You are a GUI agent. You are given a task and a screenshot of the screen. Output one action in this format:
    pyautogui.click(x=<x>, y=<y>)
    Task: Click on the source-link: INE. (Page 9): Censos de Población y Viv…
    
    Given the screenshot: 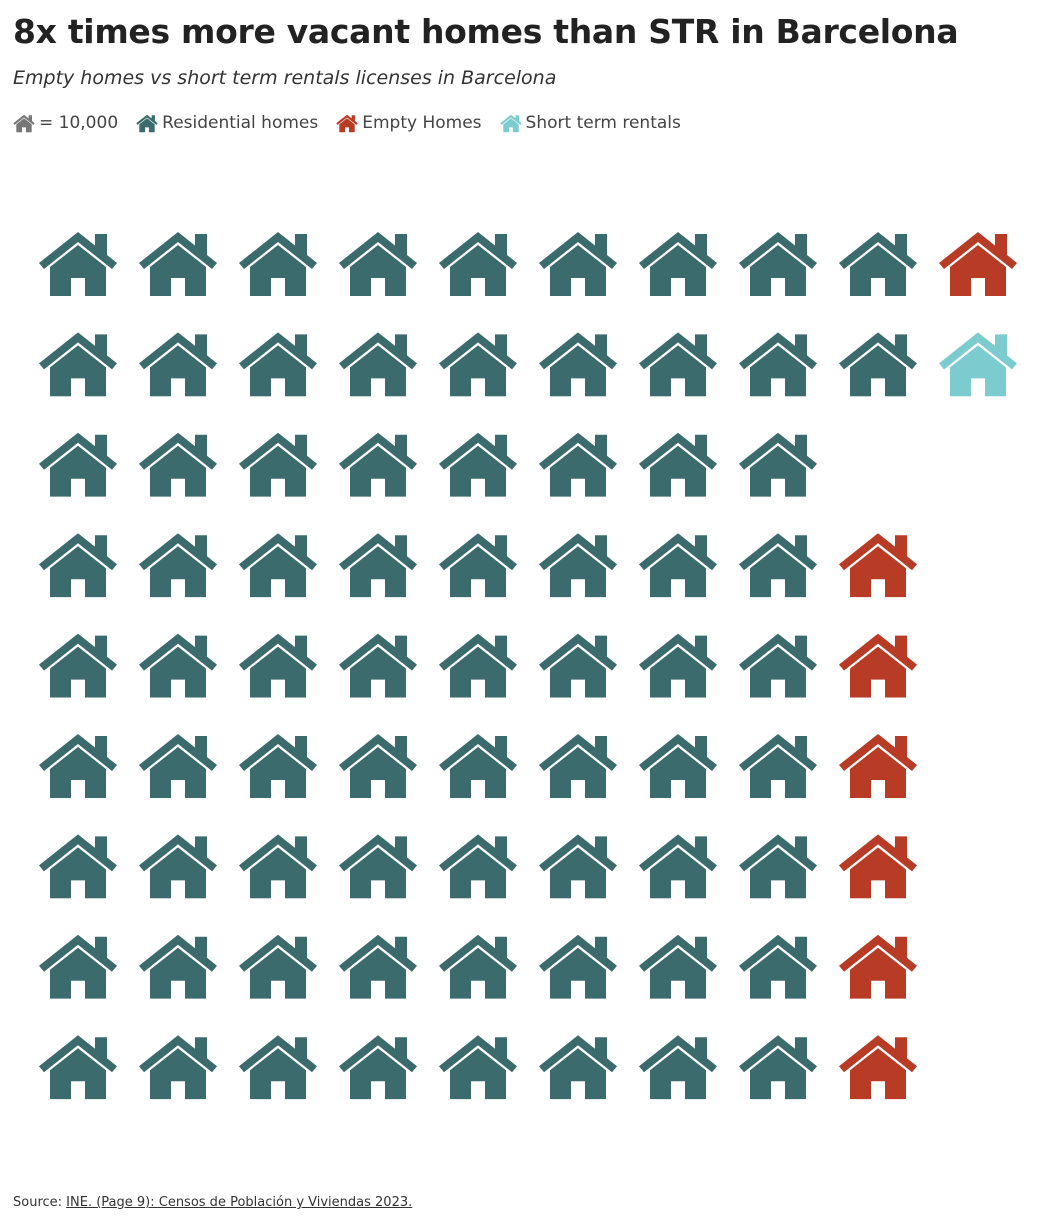 What is the action you would take?
    pyautogui.click(x=239, y=1202)
    